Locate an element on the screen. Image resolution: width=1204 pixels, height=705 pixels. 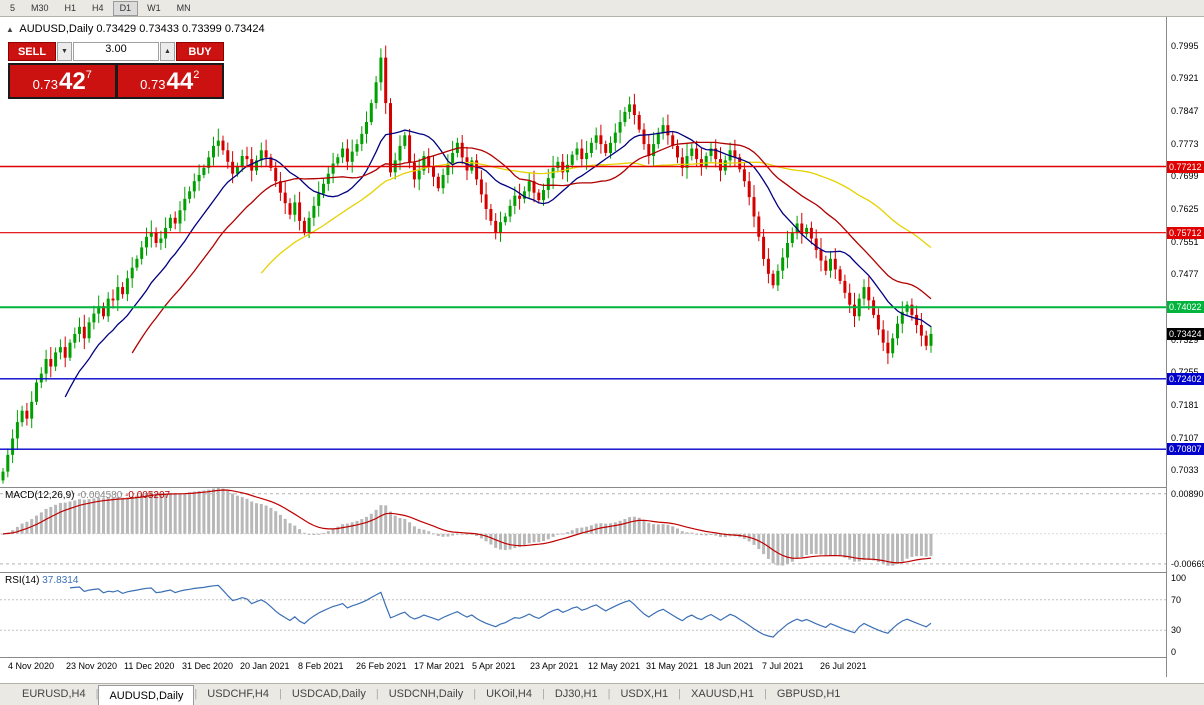
chart-tab-EURUSD-H4: EURUSD,H4 is located at coordinates (54, 694).